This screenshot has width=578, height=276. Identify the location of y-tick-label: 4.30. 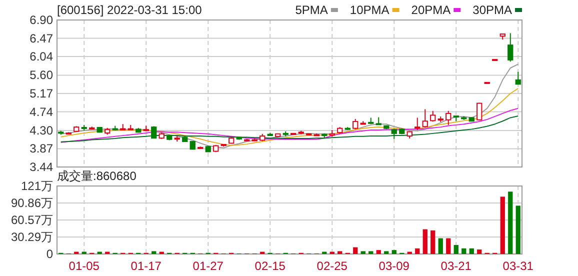
(42, 130).